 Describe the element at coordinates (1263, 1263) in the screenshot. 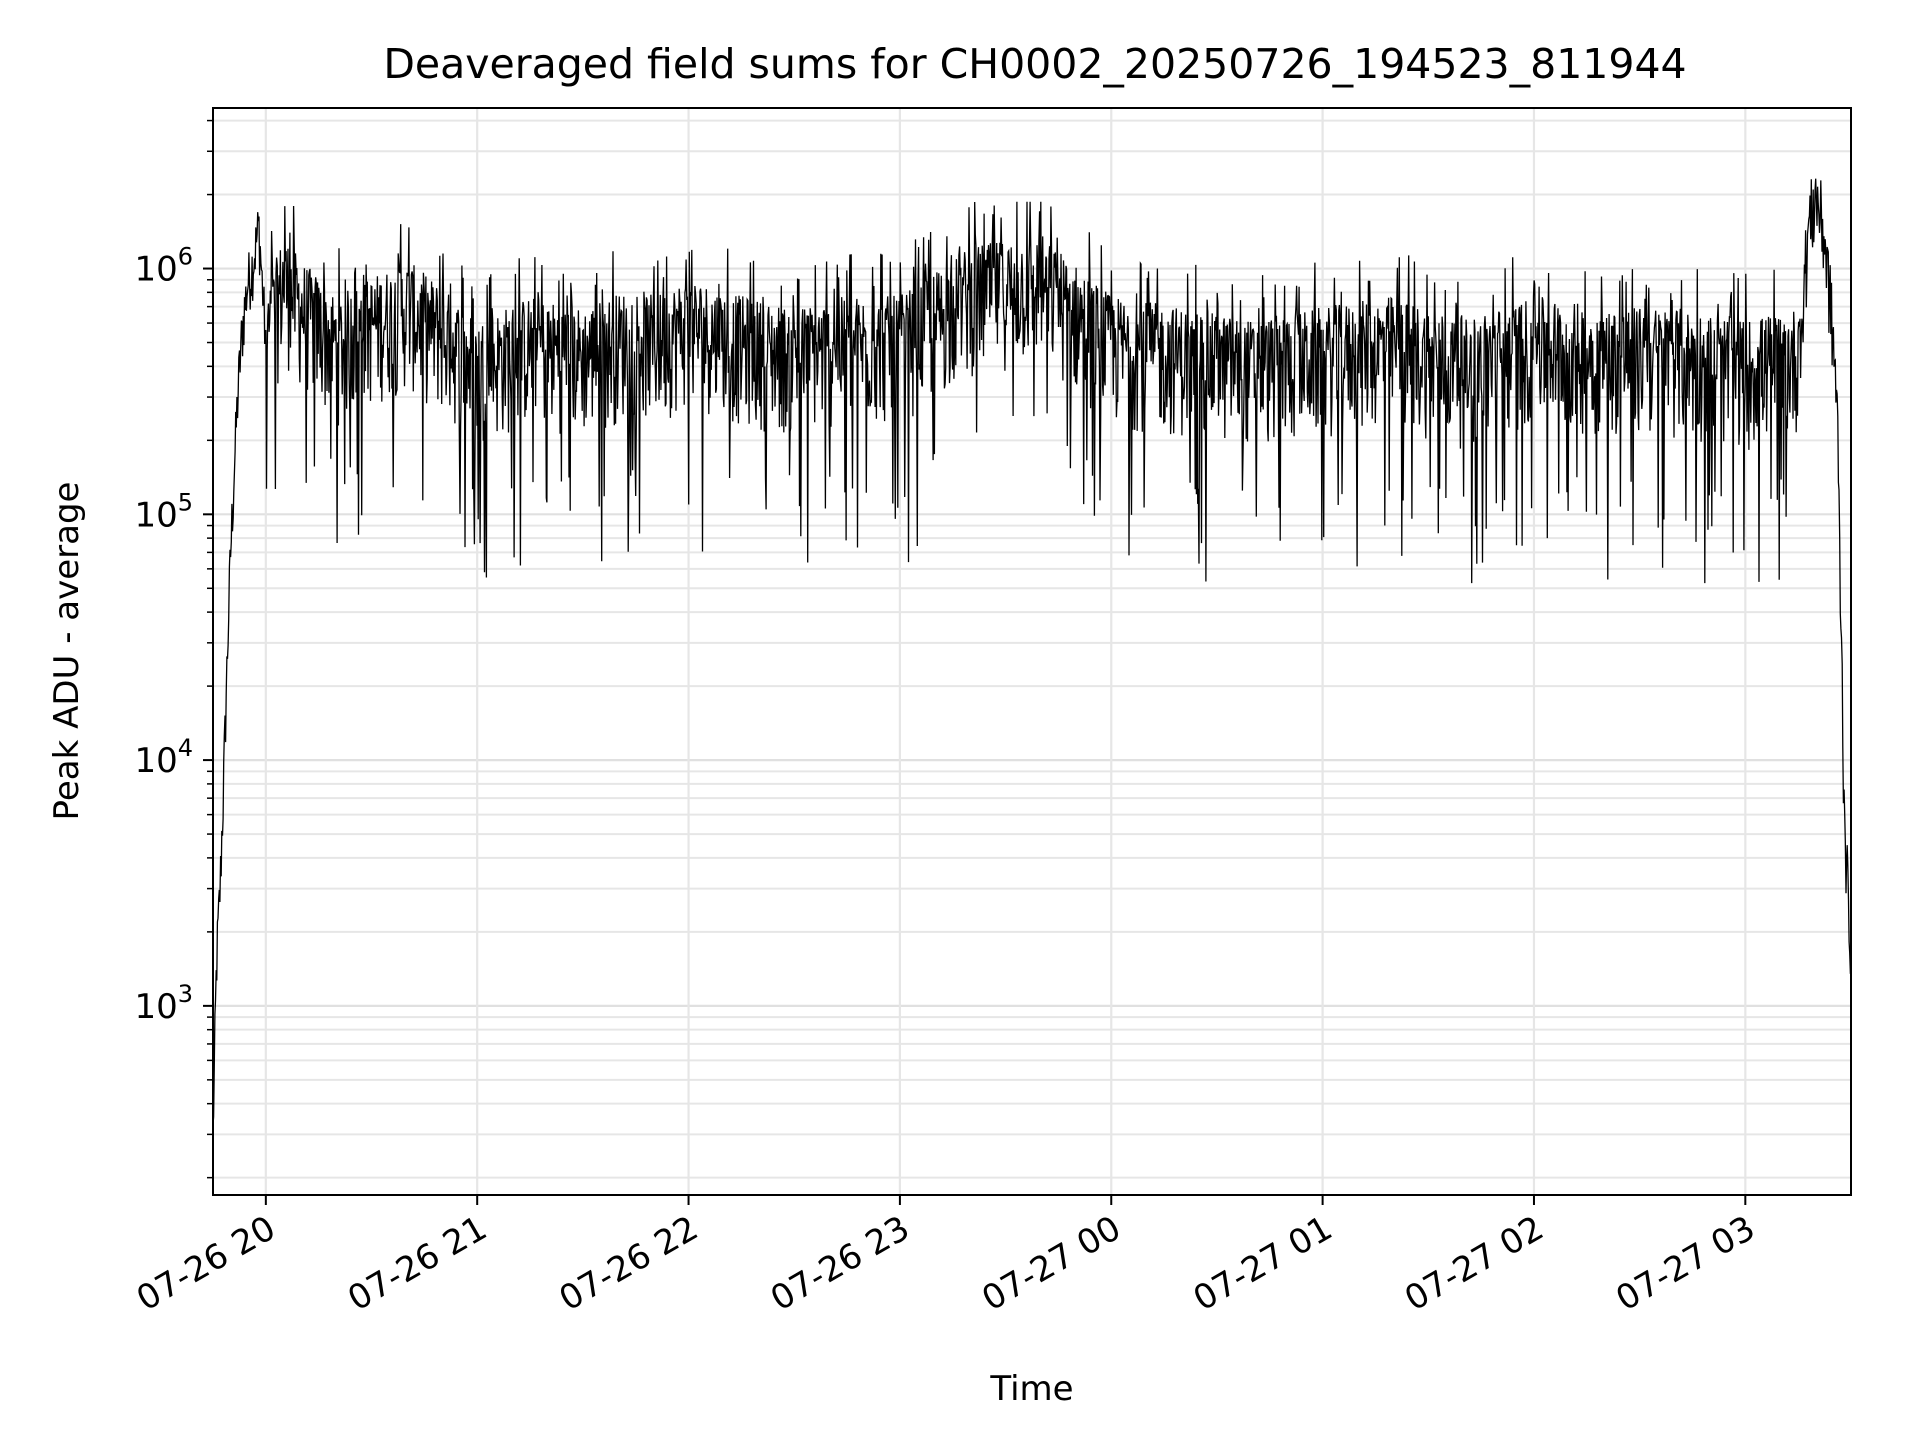

I see `x-tick-label: 07-27 01` at that location.